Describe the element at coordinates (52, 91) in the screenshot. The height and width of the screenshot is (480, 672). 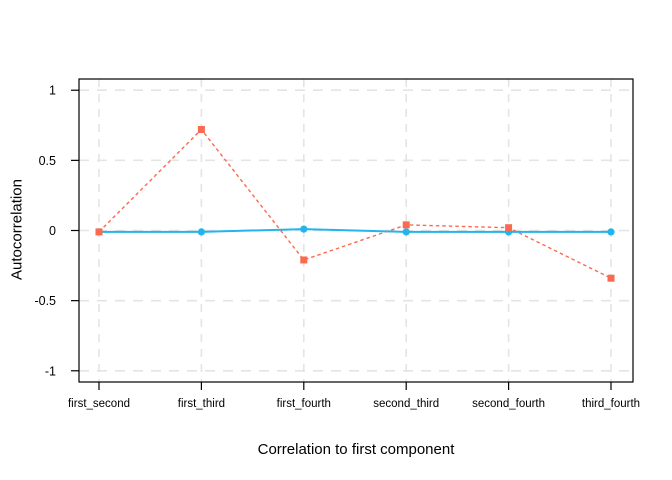
I see `y-tick-label: 1` at that location.